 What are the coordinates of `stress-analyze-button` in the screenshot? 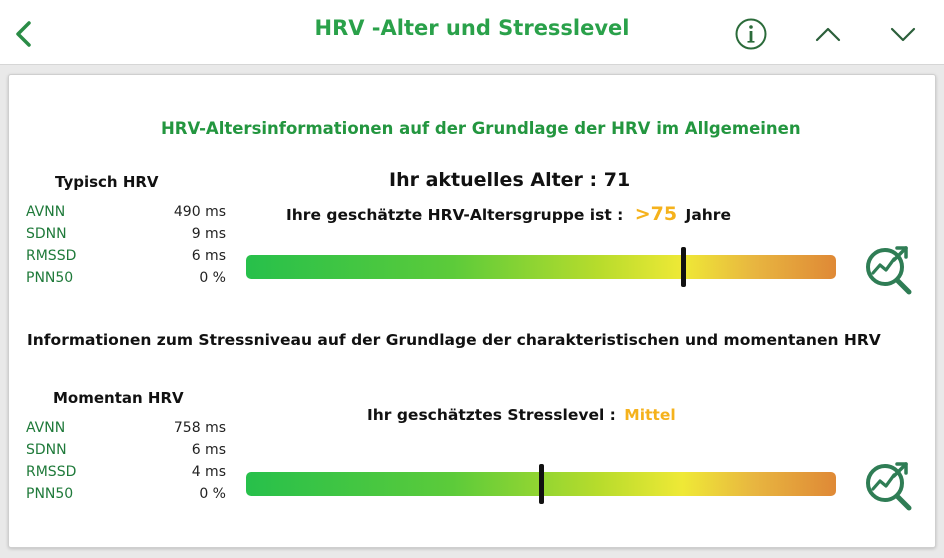 It's located at (889, 483).